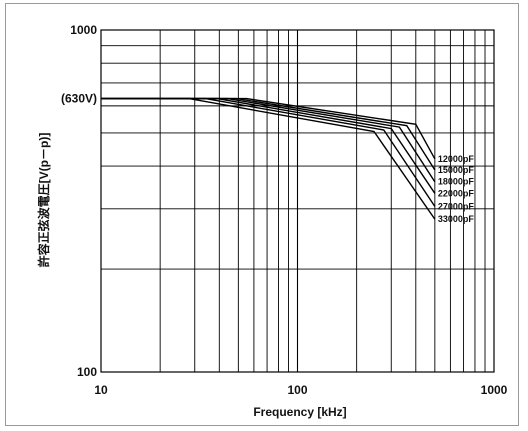 This screenshot has width=528, height=431. What do you see at coordinates (456, 219) in the screenshot?
I see `series-label-33000pF: 33000pF` at bounding box center [456, 219].